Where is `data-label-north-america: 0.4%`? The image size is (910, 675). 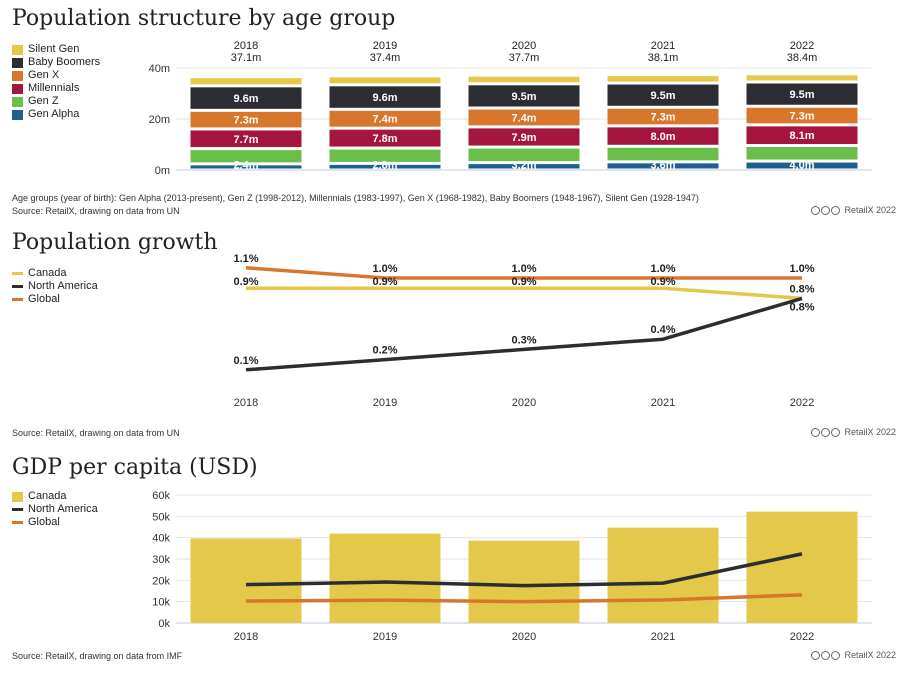
data-label-north-america: 0.4% is located at coordinates (662, 330).